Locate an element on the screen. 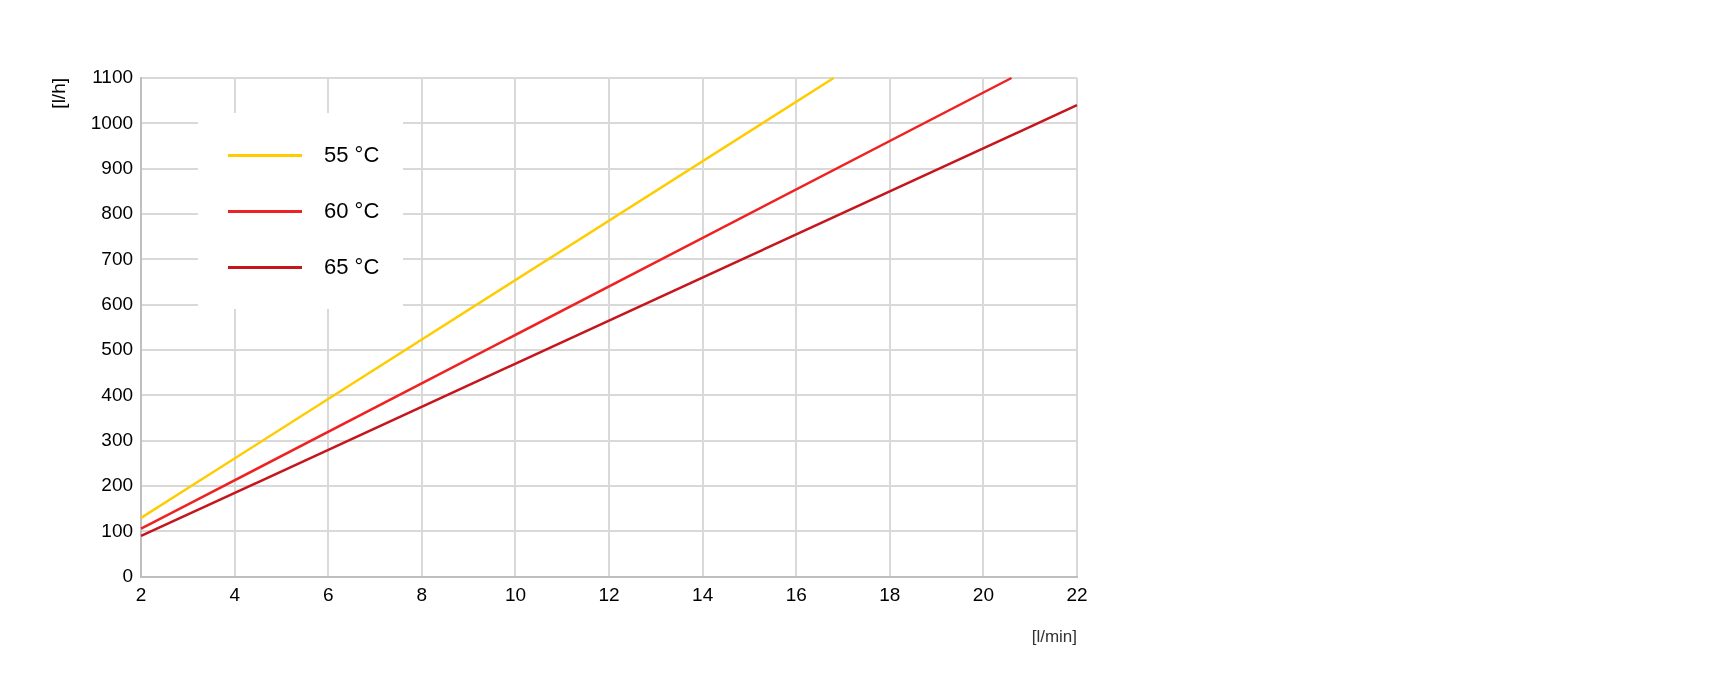  y-tick-label: 400 is located at coordinates (117, 394).